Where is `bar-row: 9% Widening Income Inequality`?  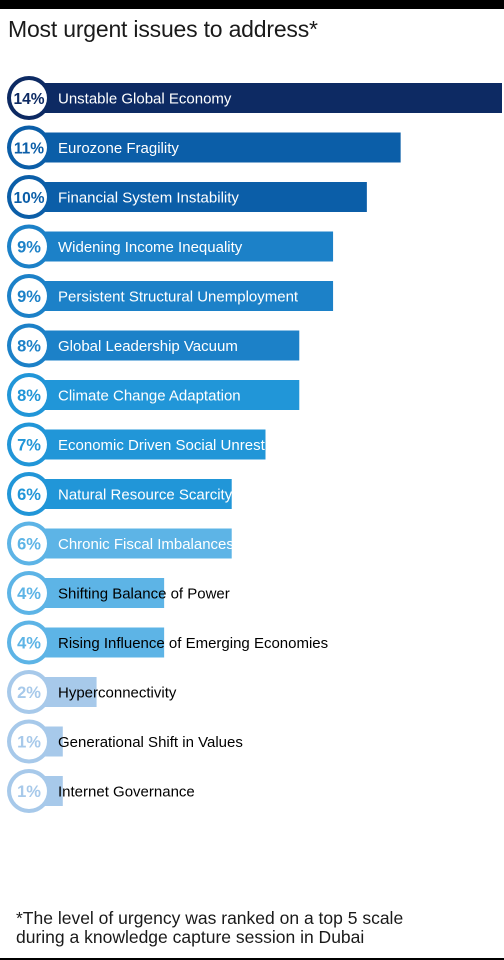 bar-row: 9% Widening Income Inequality is located at coordinates (170, 246).